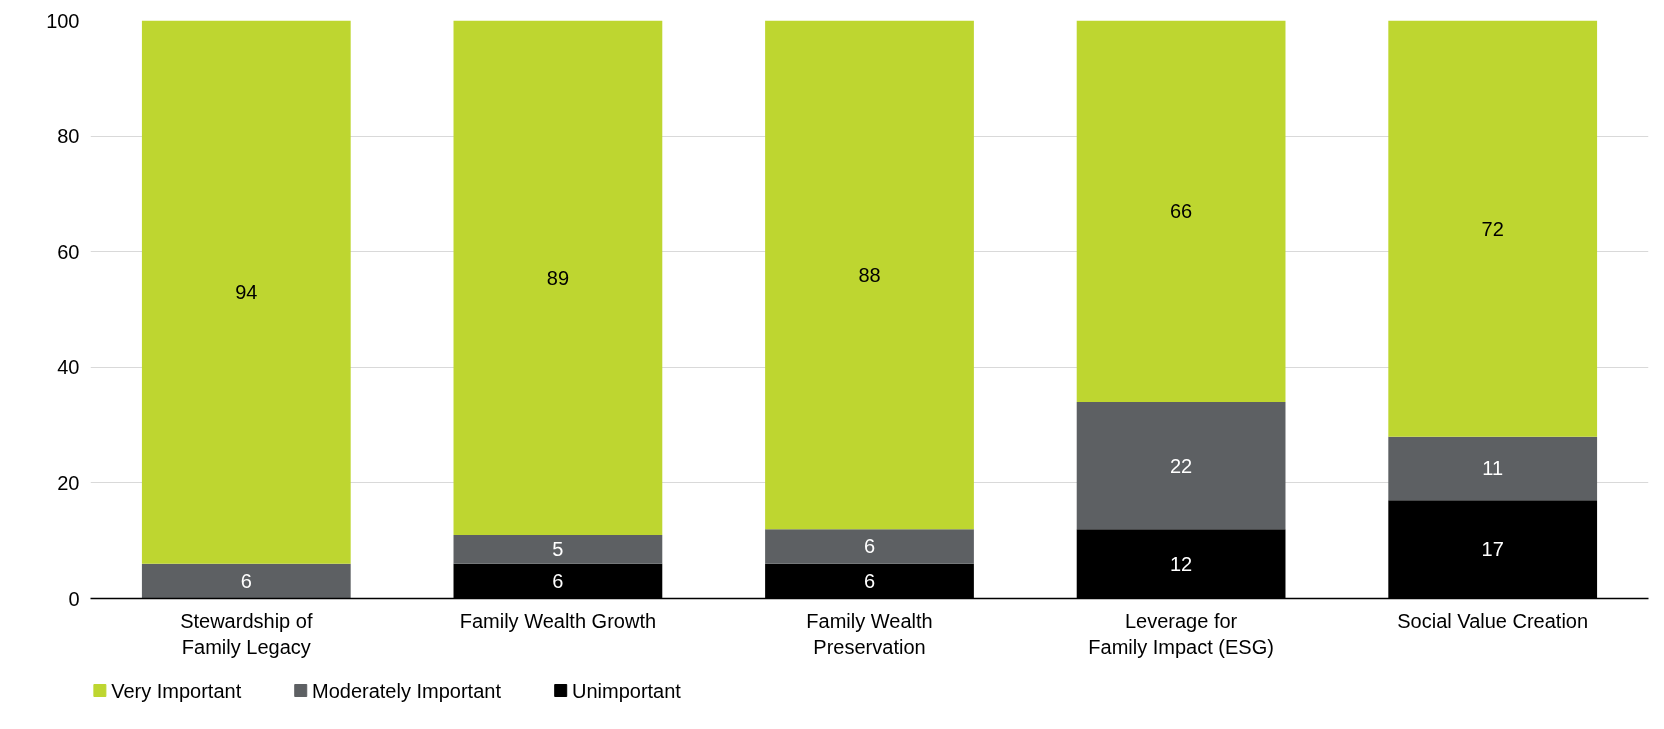 This screenshot has height=729, width=1664. Describe the element at coordinates (1181, 563) in the screenshot. I see `data-label: 12` at that location.